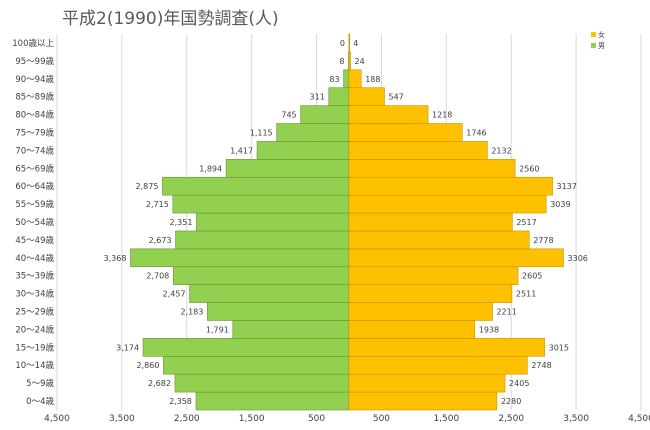 This screenshot has height=430, width=650. I want to click on female-data-label-6: 2511, so click(526, 294).